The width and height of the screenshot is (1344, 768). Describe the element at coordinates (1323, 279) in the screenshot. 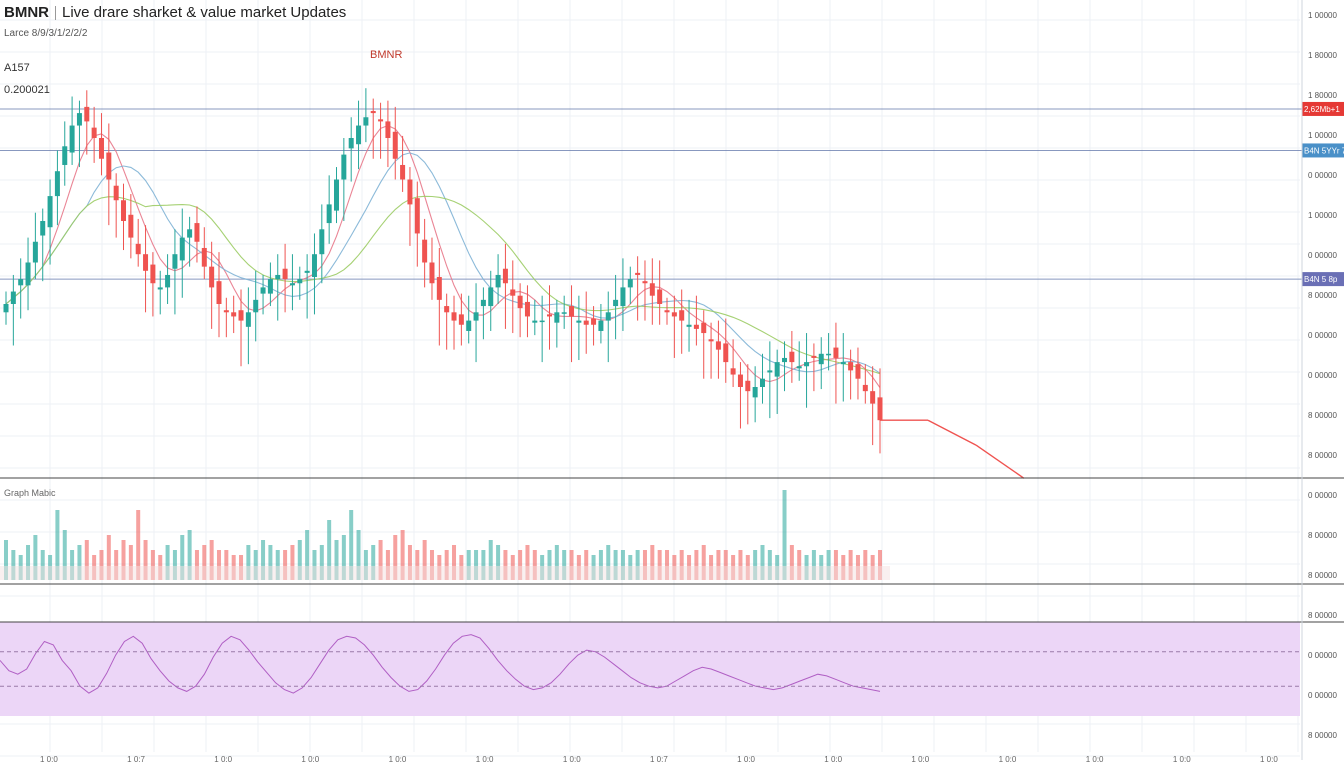

I see `level-tag` at that location.